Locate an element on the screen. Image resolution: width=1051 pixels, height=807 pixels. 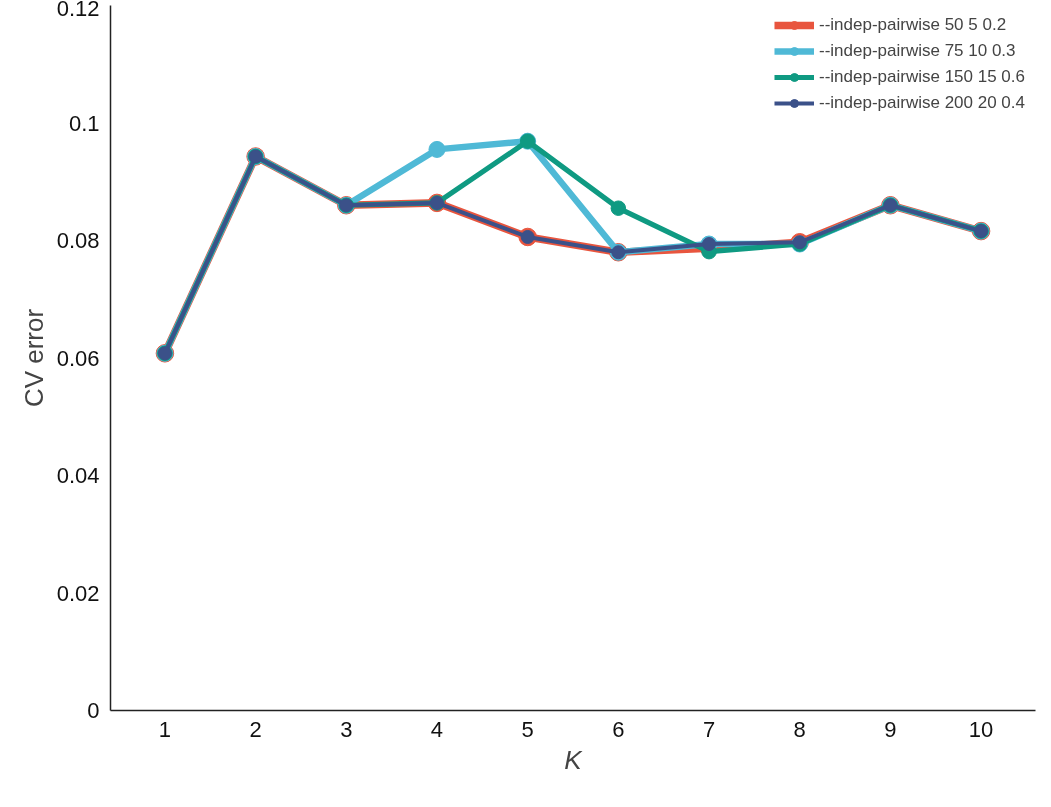
y-tick-label: 0.06 is located at coordinates (78, 358).